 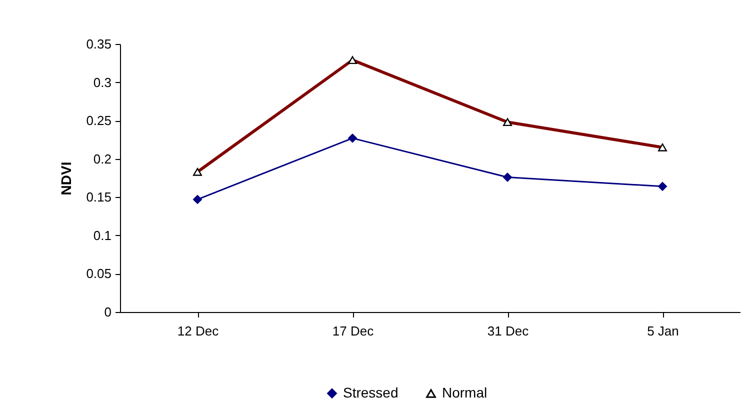 What do you see at coordinates (102, 82) in the screenshot?
I see `y-tick-label: 0.3` at bounding box center [102, 82].